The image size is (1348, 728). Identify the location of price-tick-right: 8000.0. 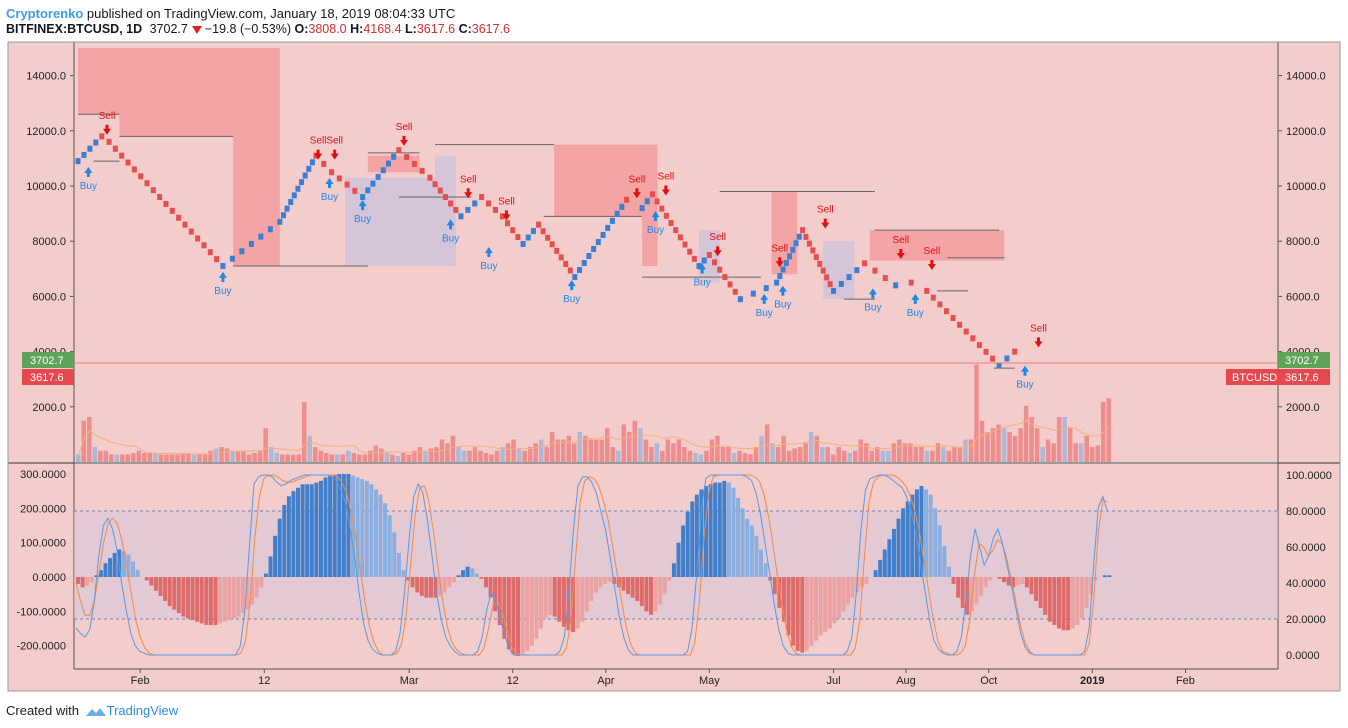
(1303, 242).